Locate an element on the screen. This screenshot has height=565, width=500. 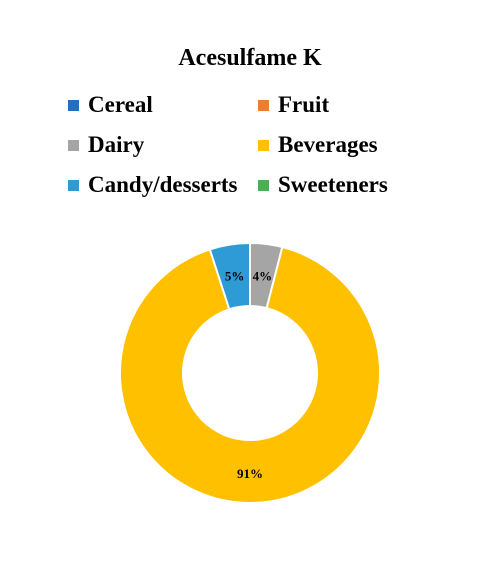
chart-title: Acesulfame K is located at coordinates (250, 58).